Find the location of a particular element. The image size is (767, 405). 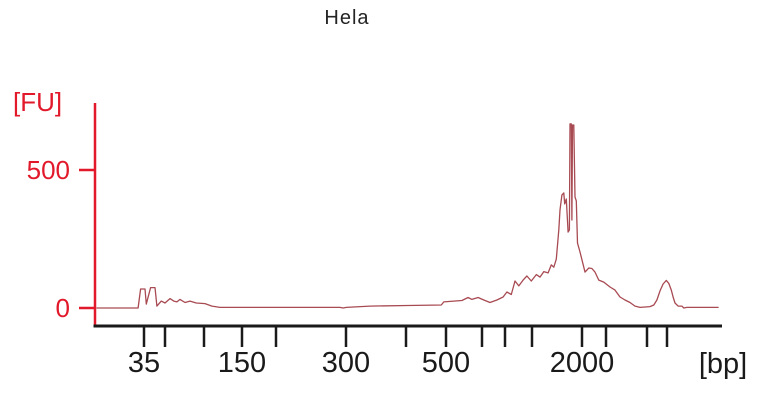

x-axis-unit-label: [bp] is located at coordinates (723, 364).